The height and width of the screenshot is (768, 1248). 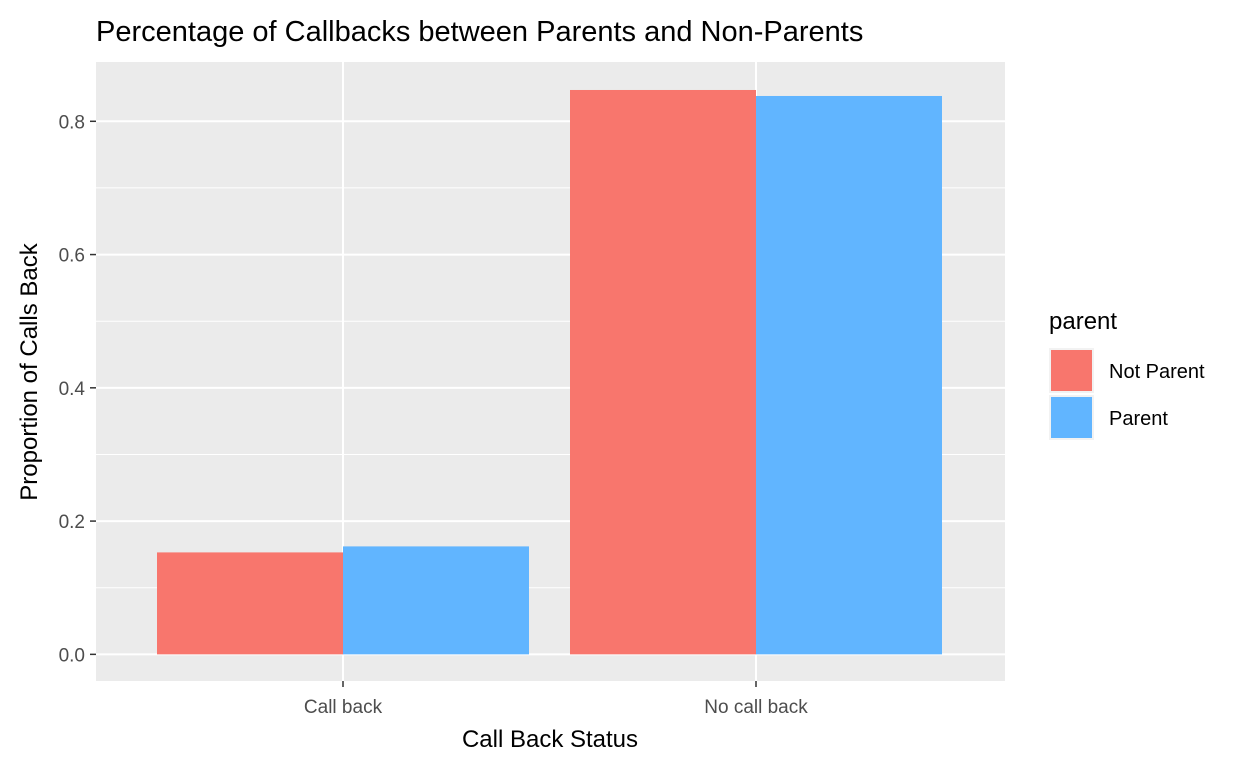 What do you see at coordinates (756, 707) in the screenshot?
I see `x-tick-label: No call back` at bounding box center [756, 707].